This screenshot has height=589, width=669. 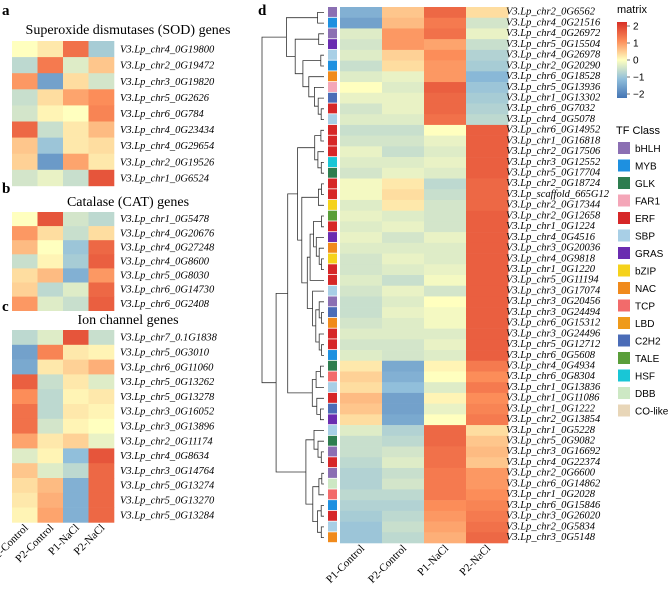 What do you see at coordinates (167, 367) in the screenshot?
I see `row-label: V3.Lp_chr6_0G11060` at bounding box center [167, 367].